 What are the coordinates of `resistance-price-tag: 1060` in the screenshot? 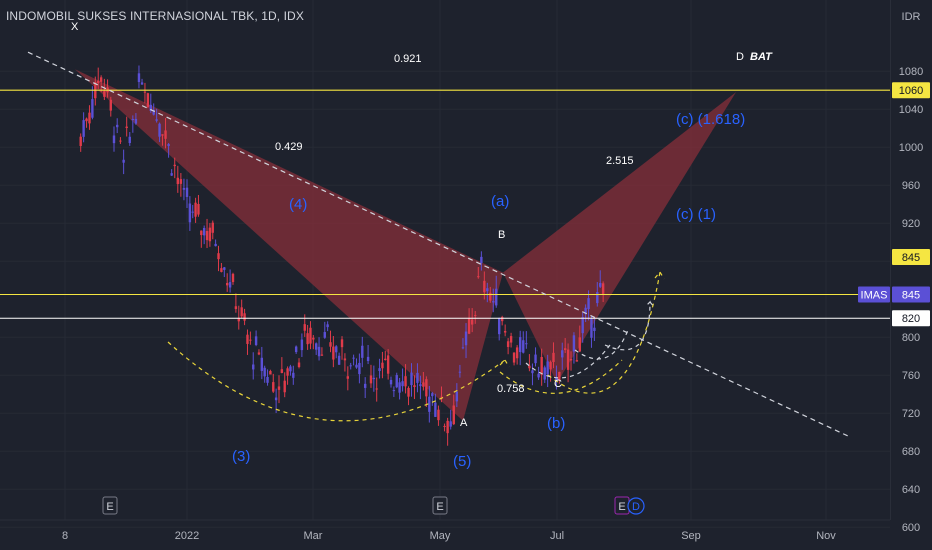 It's located at (911, 90).